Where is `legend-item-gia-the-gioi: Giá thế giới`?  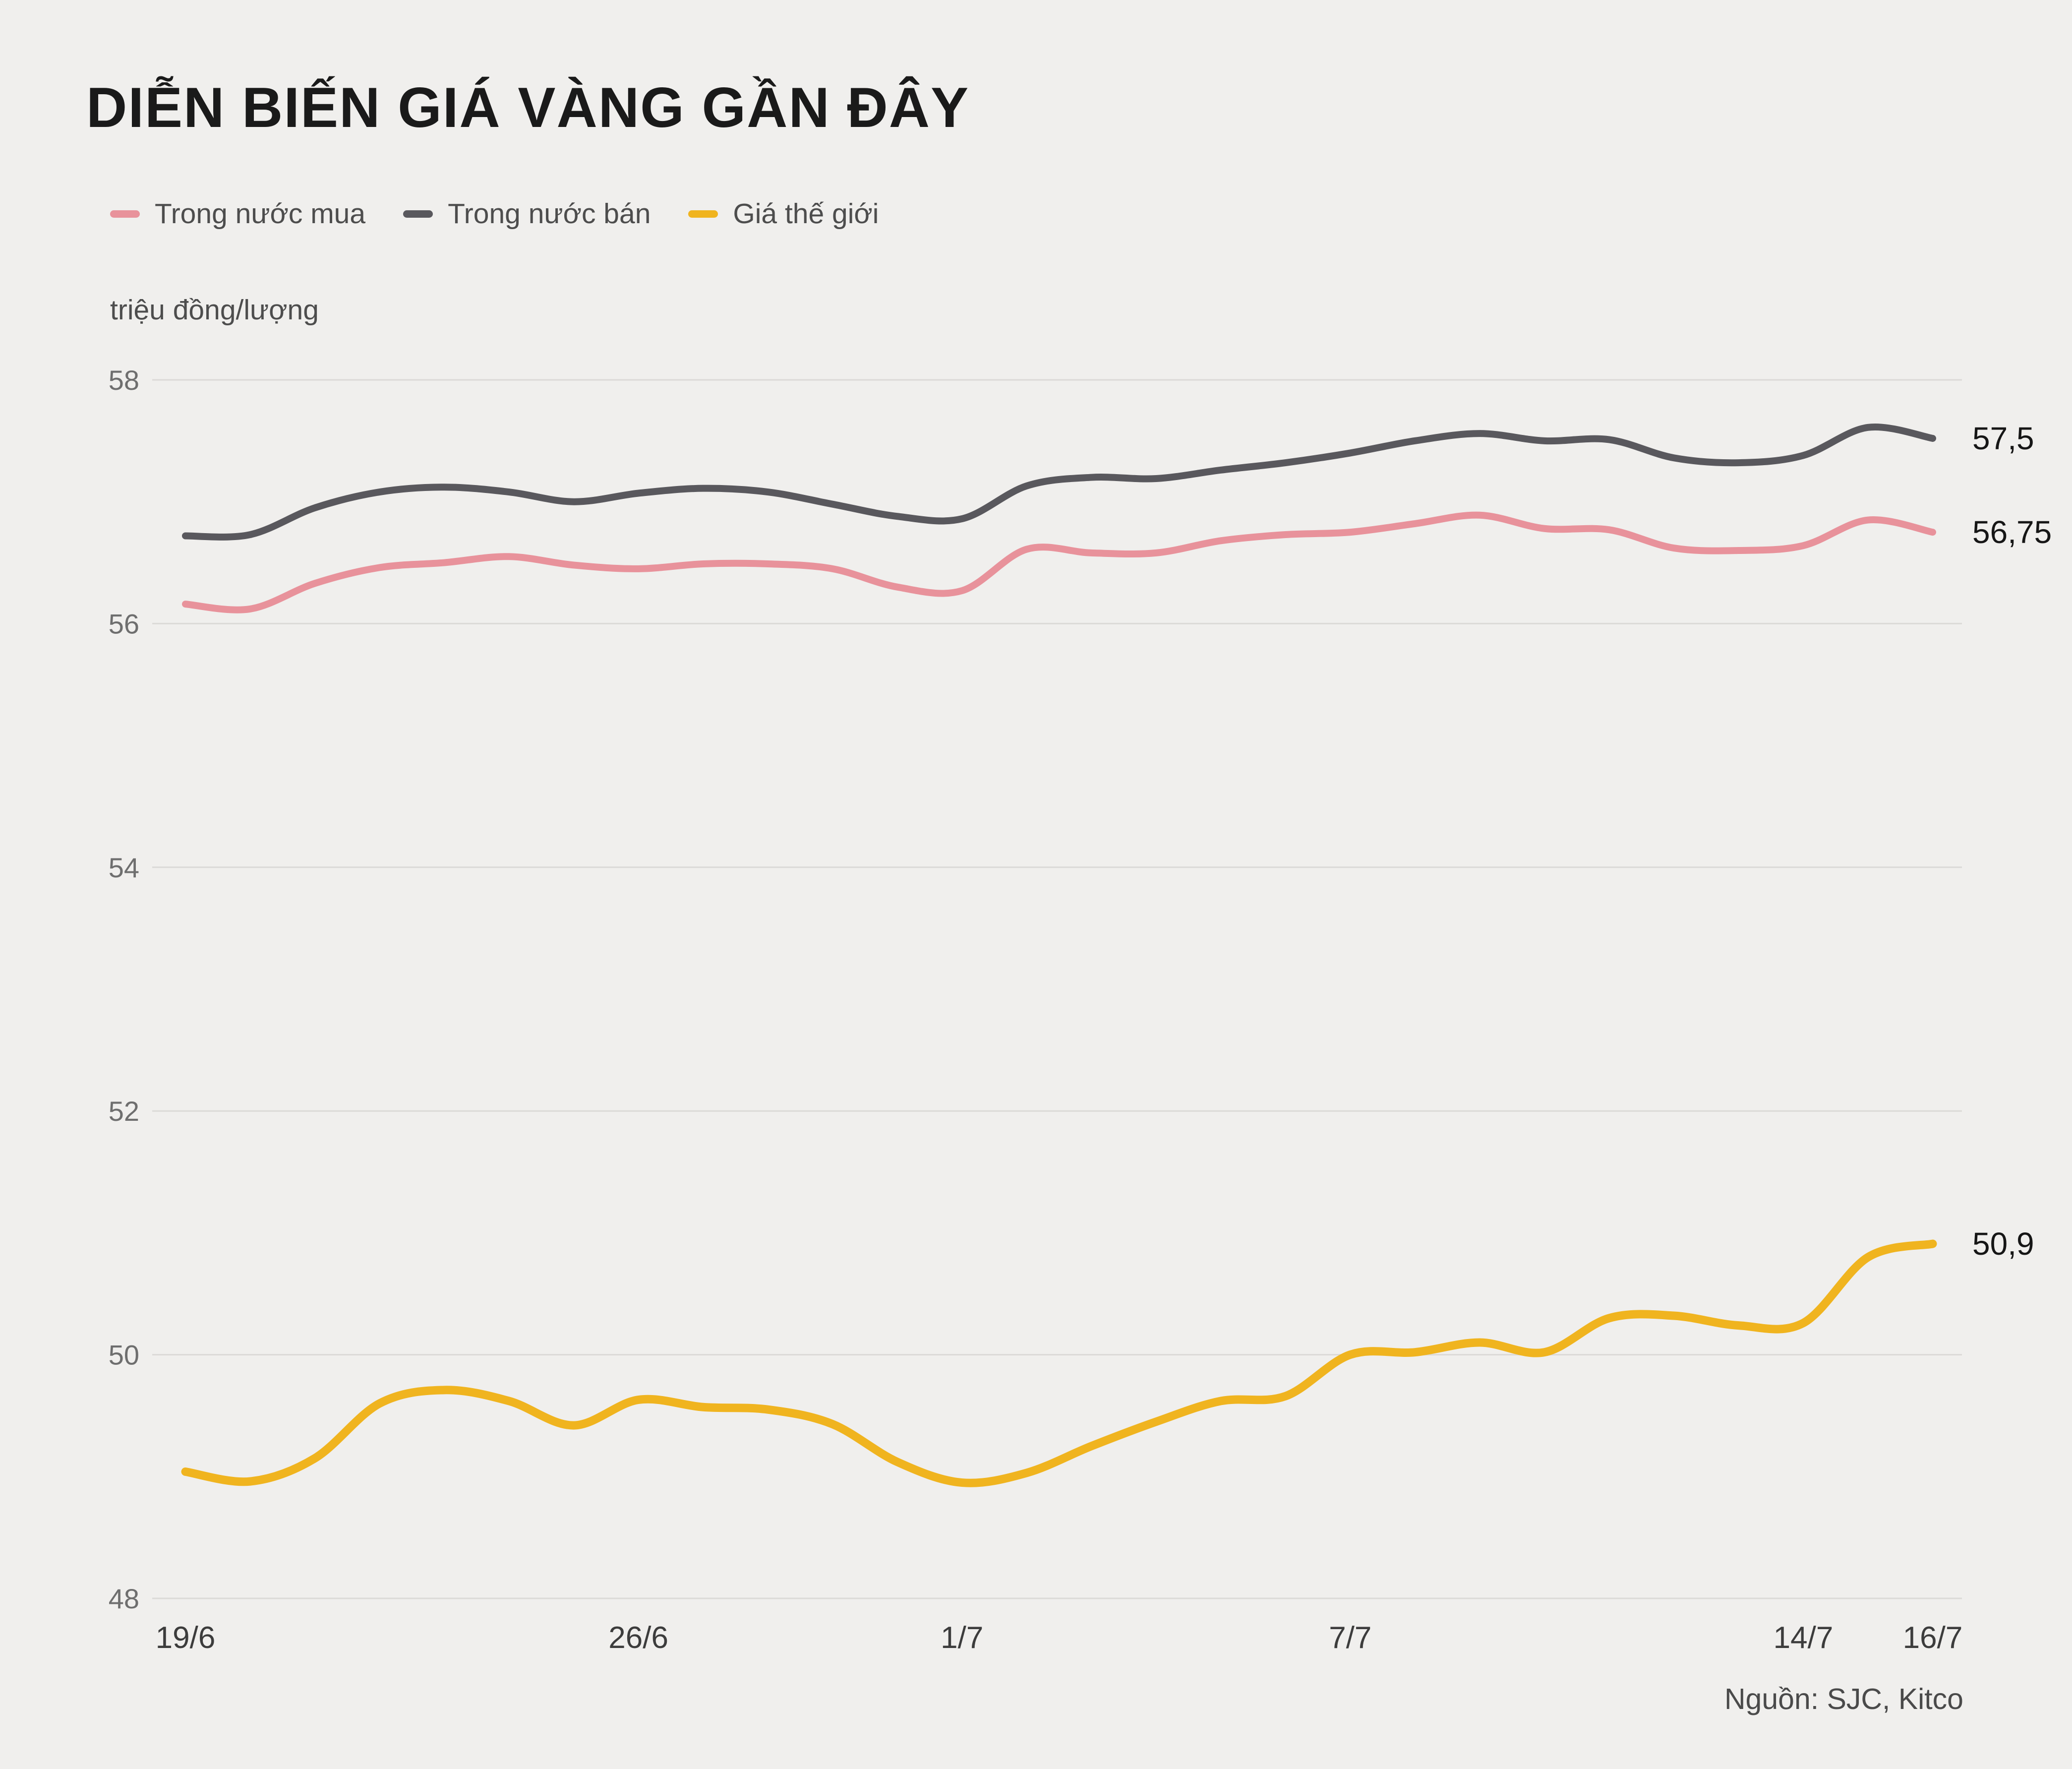
legend-item-gia-the-gioi: Giá thế giới is located at coordinates (784, 213).